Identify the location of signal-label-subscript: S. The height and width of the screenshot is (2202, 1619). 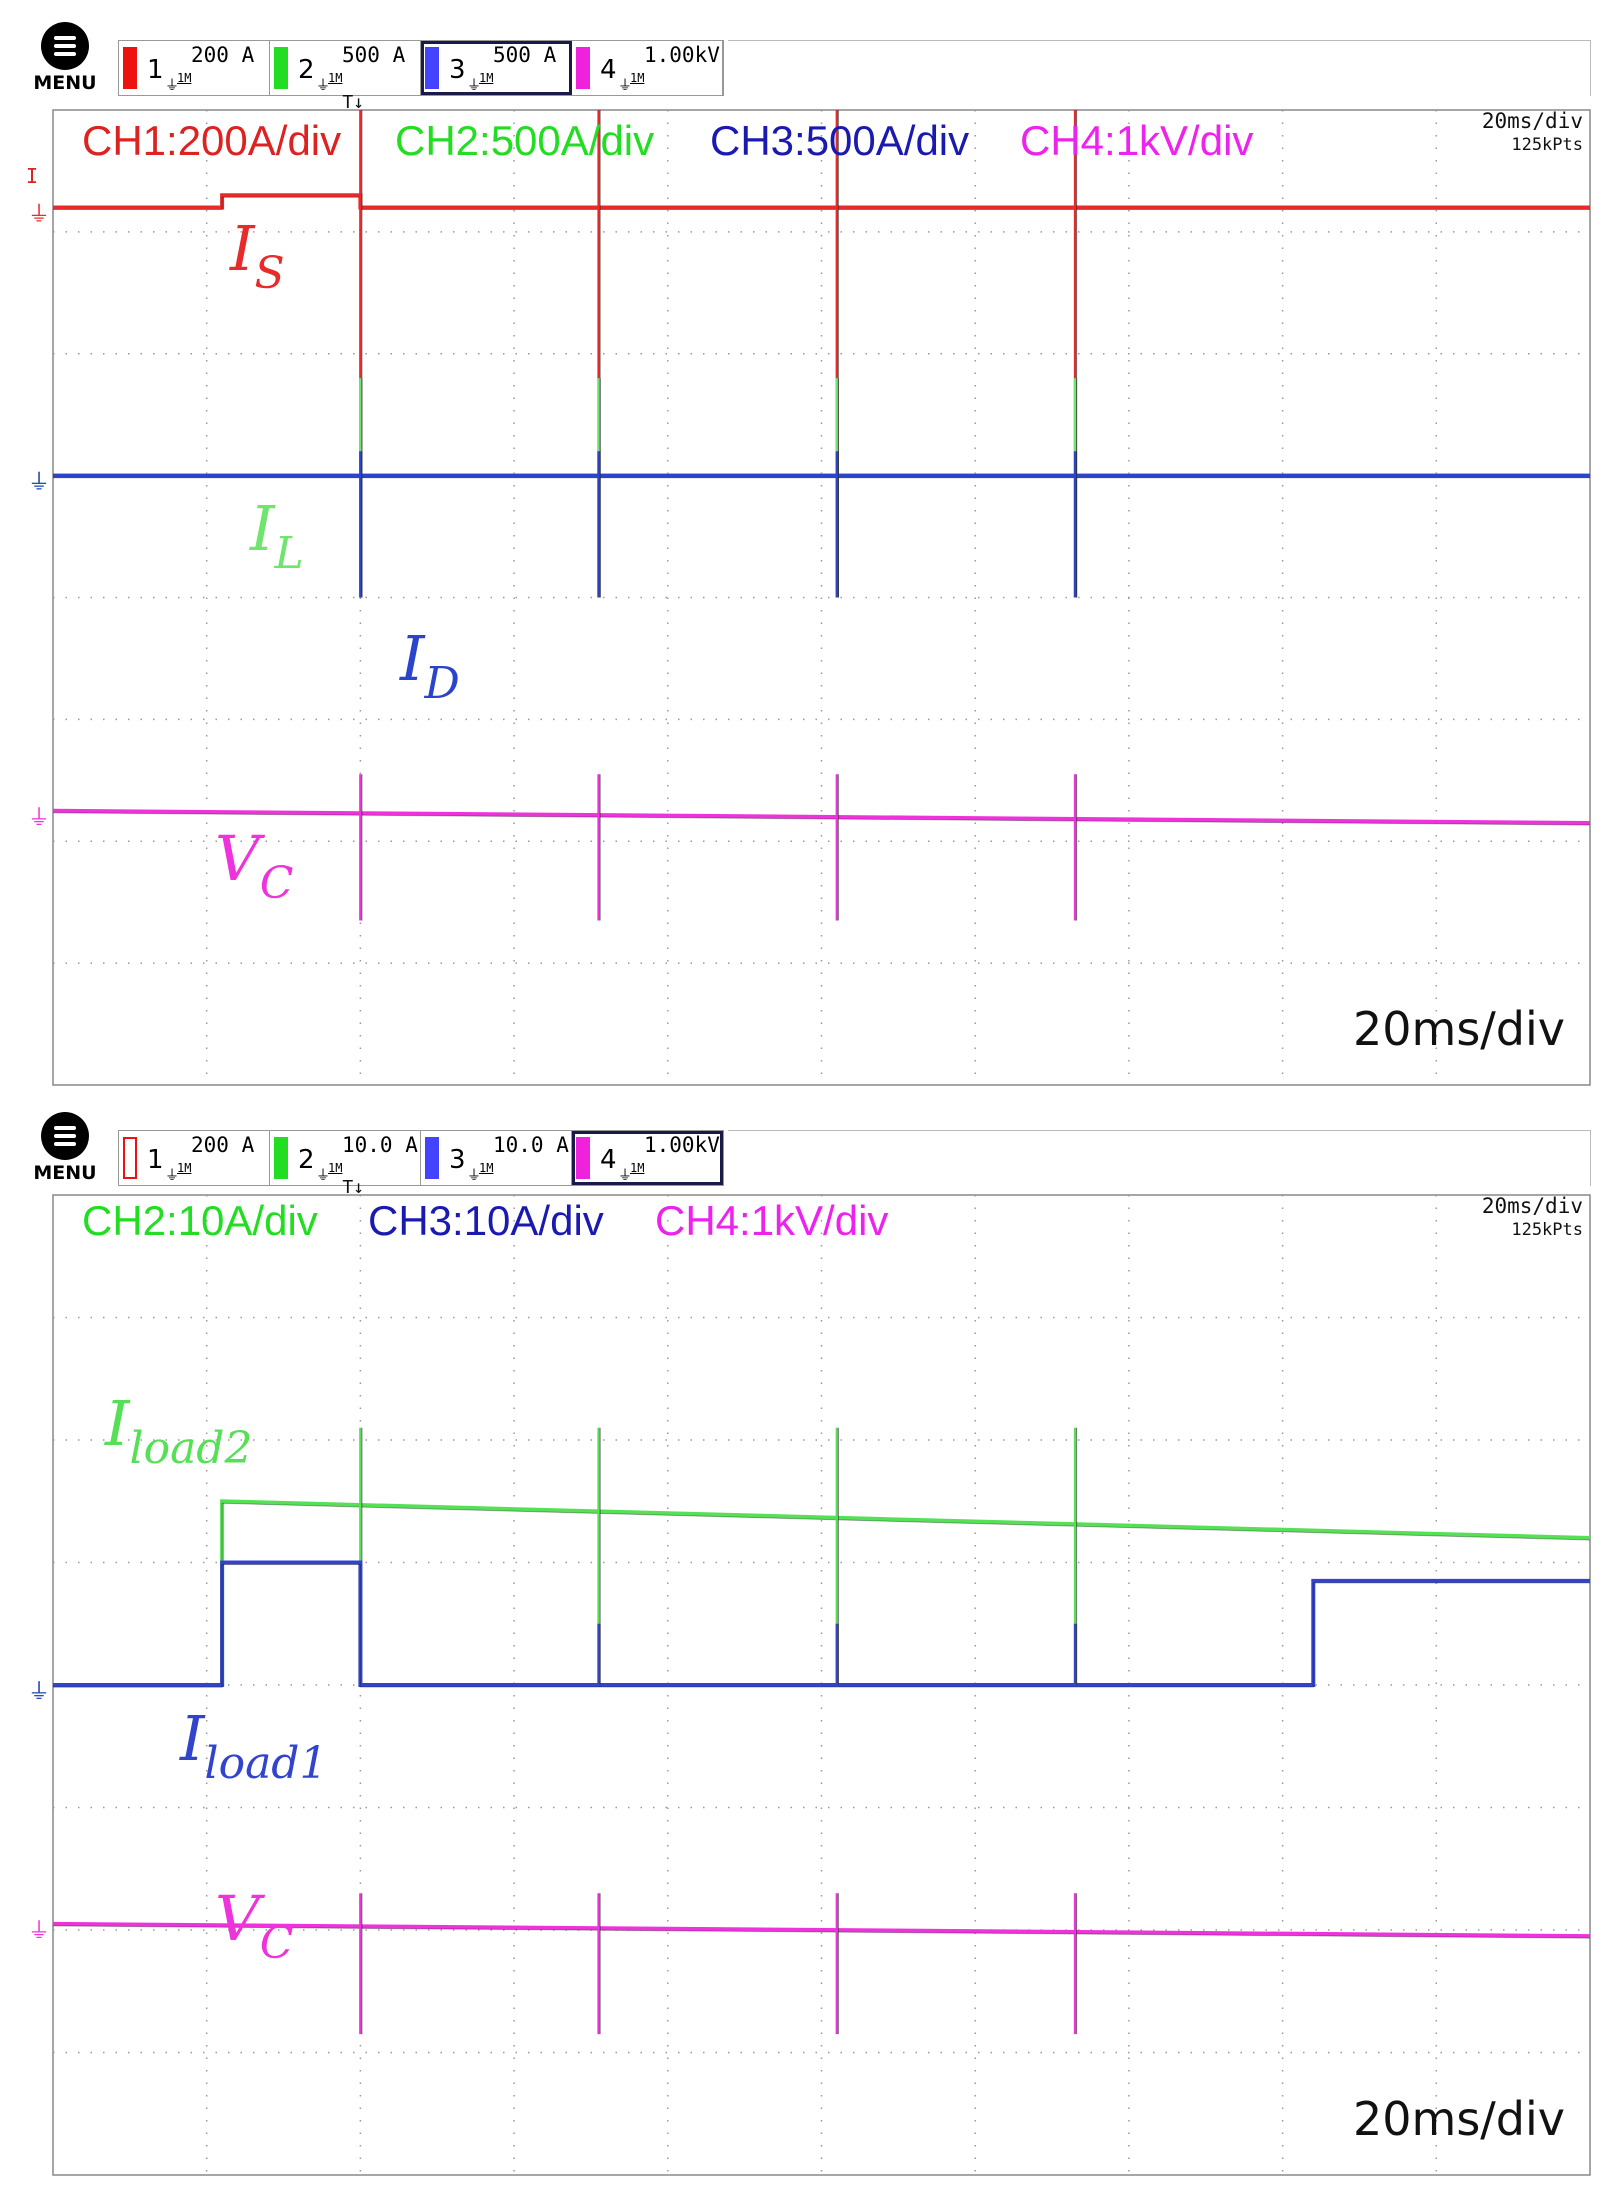
(270, 273).